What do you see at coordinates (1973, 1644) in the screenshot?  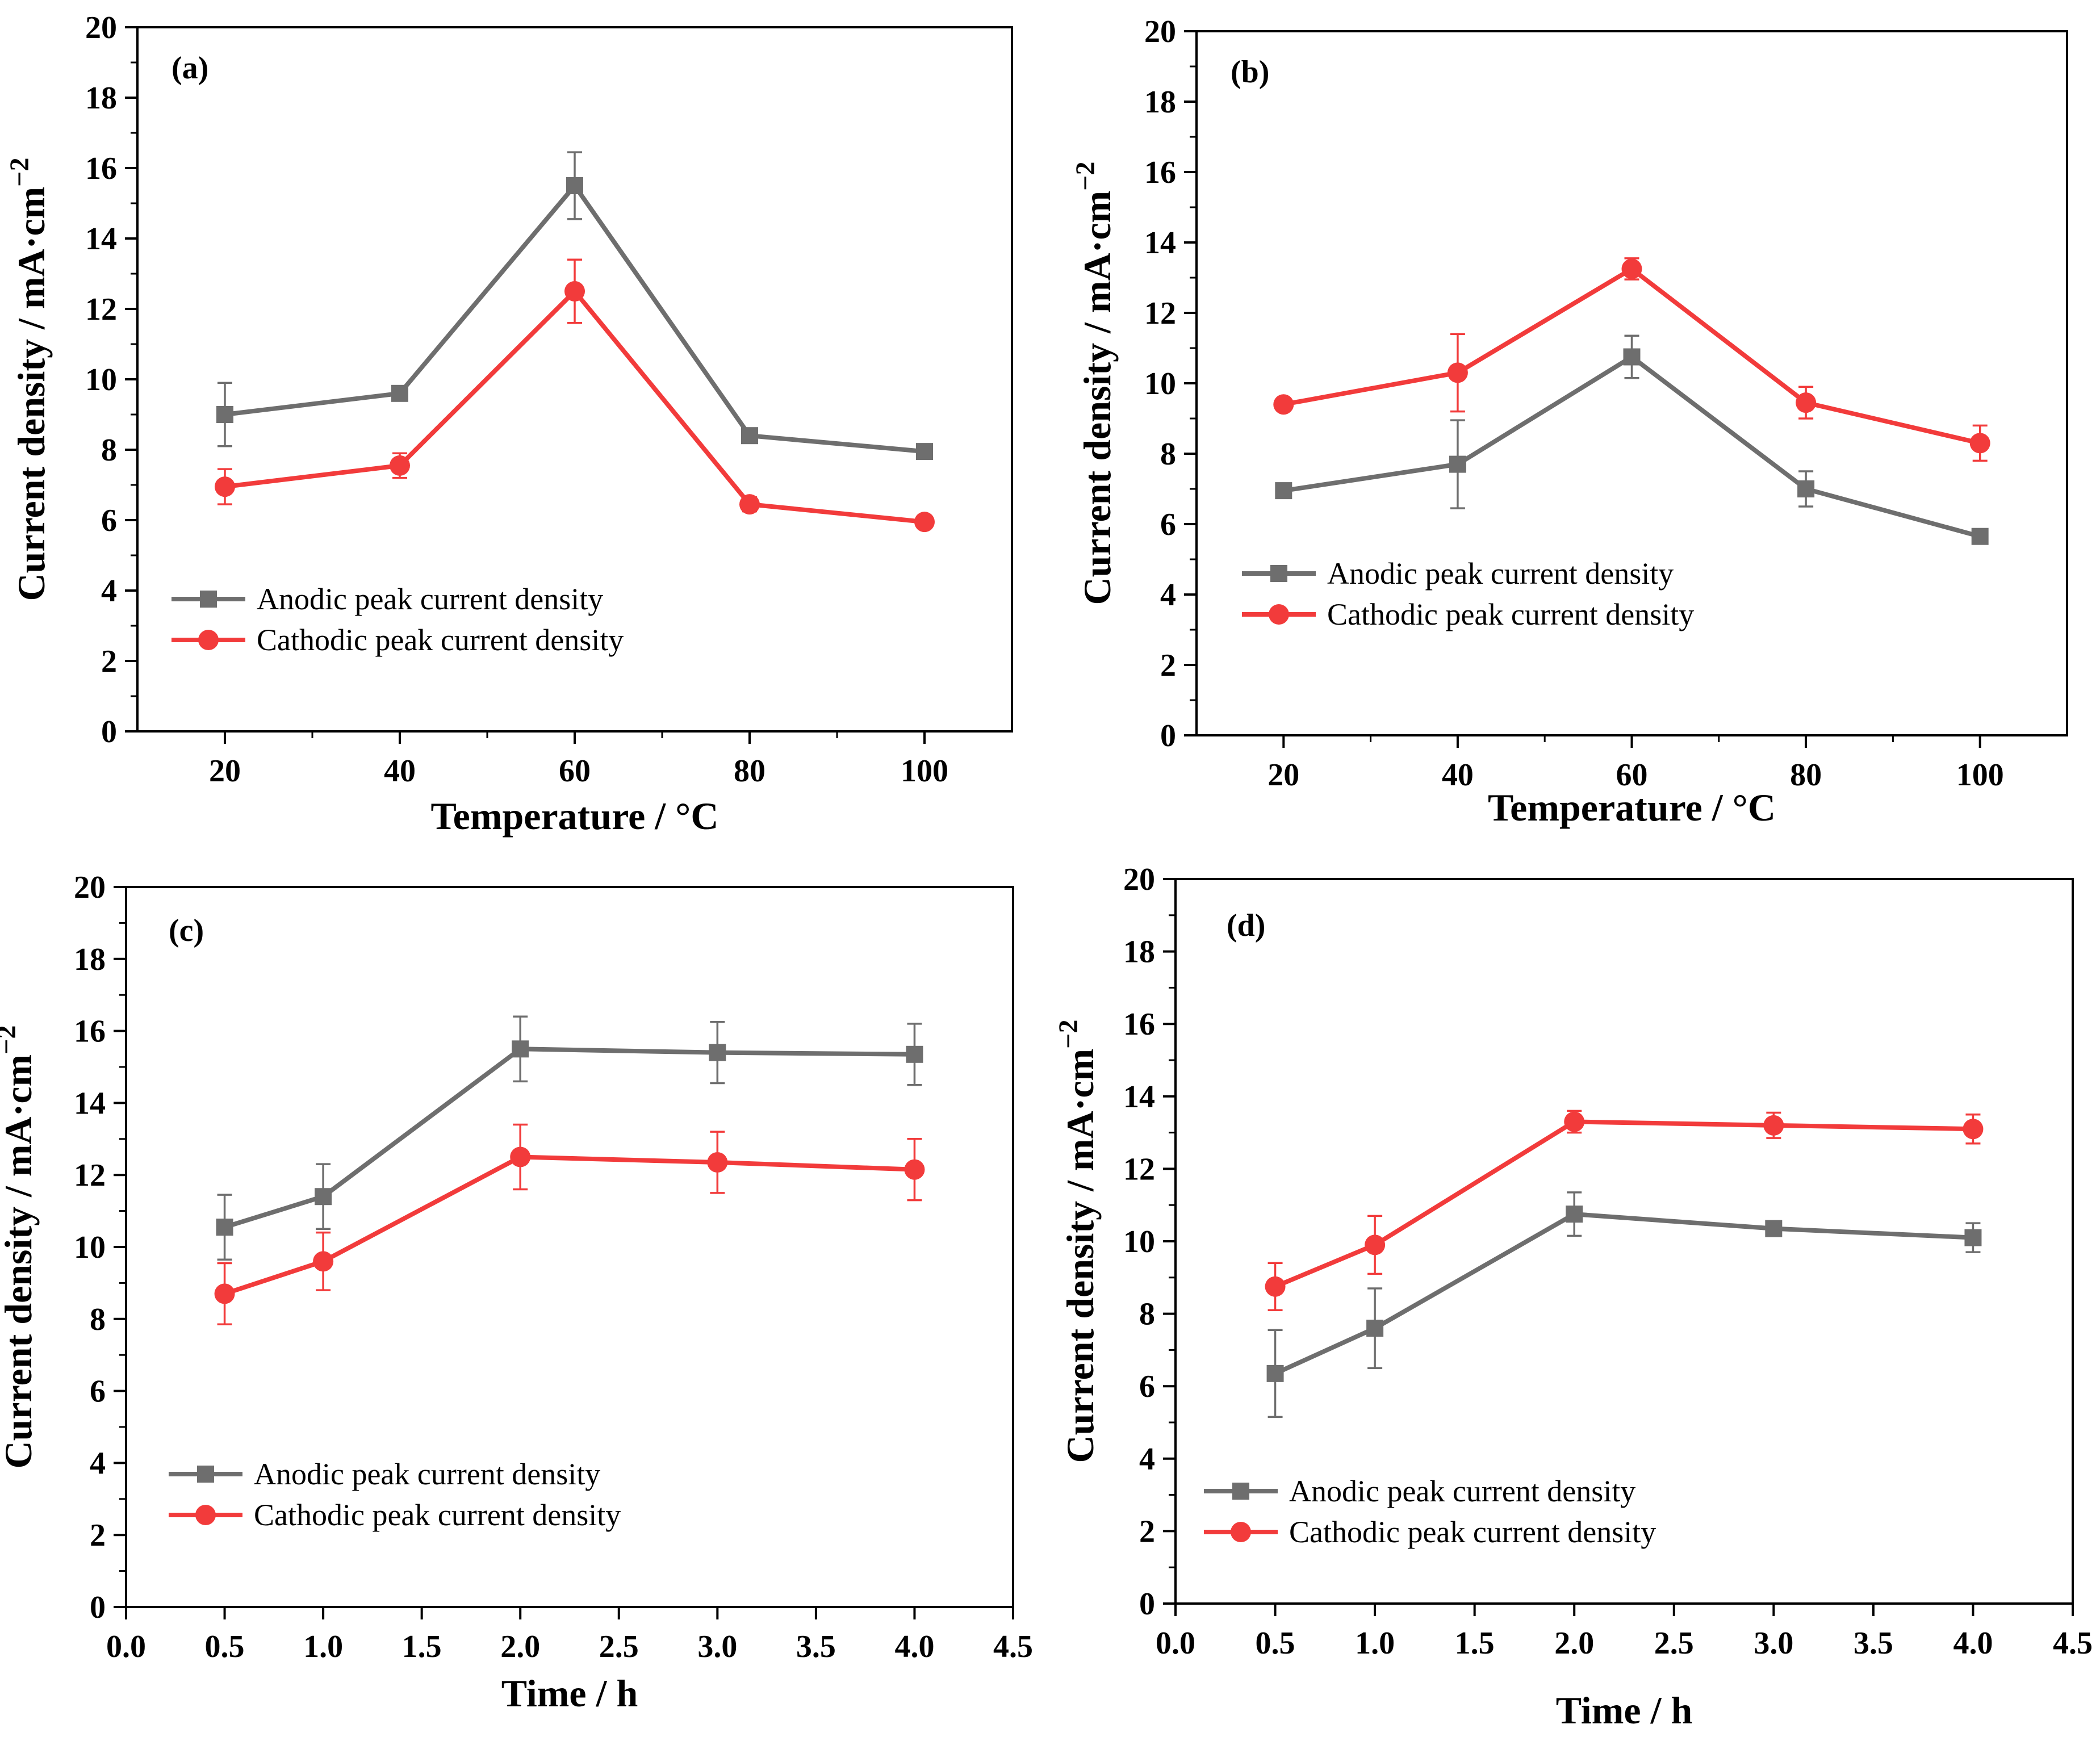 I see `x-tick-label: 4.0` at bounding box center [1973, 1644].